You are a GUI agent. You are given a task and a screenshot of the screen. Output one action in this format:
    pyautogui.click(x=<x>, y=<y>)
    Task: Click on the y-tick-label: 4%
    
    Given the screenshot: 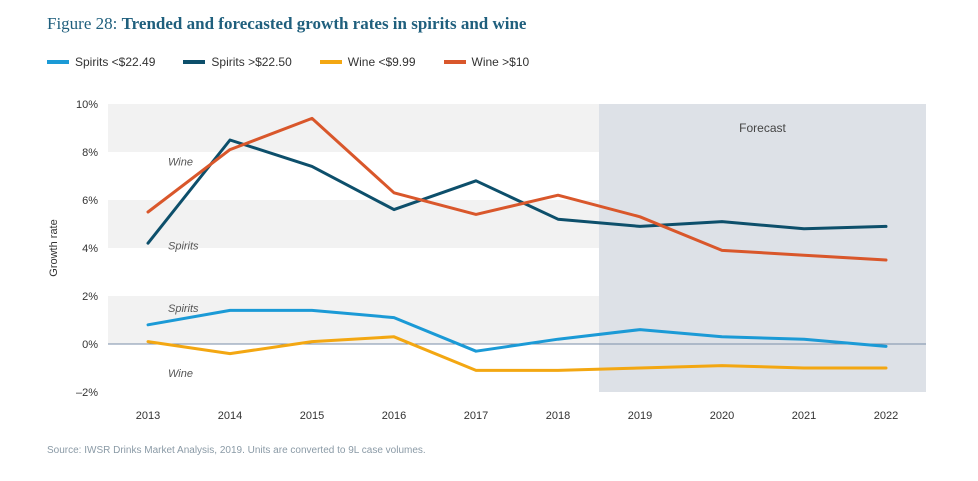 What is the action you would take?
    pyautogui.click(x=90, y=249)
    